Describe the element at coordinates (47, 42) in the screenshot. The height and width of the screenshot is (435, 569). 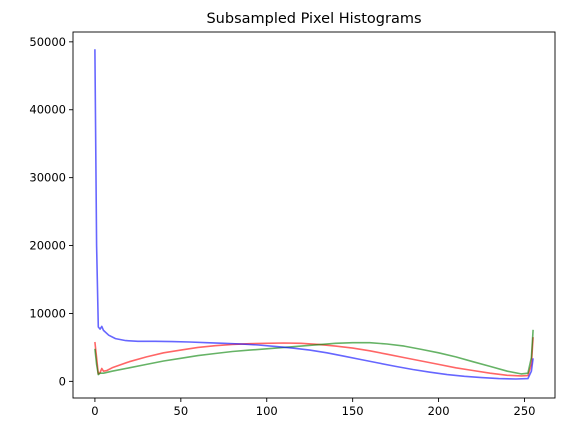
I see `y-tick-label-5: 50000` at that location.